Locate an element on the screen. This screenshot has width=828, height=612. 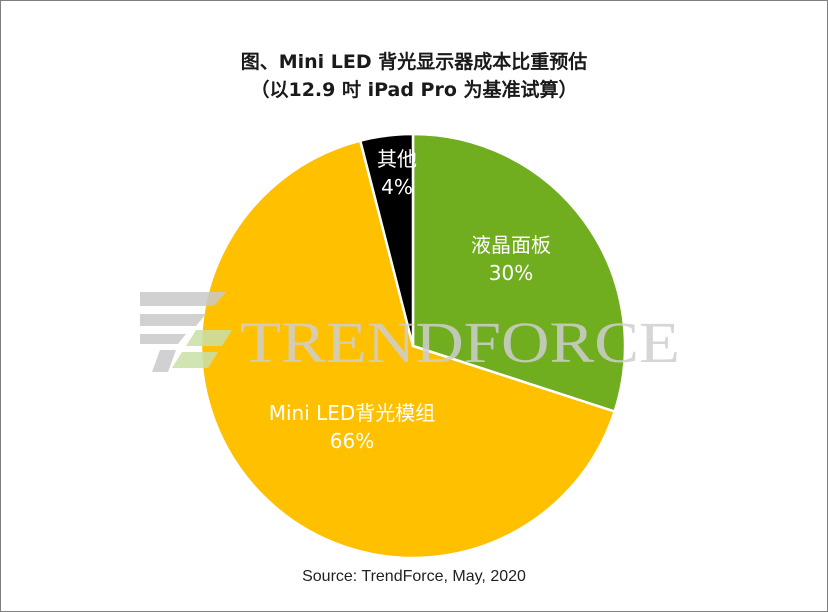
source-note: Source: TrendForce, May, 2020 is located at coordinates (414, 576).